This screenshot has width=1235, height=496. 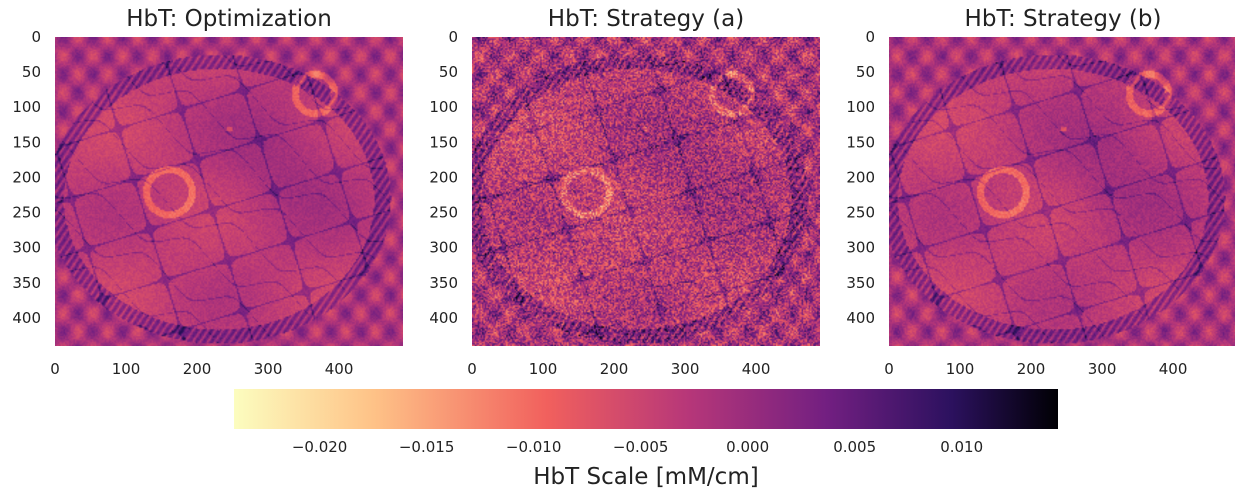 I want to click on colorbar-tick-label: −0.005, so click(x=641, y=447).